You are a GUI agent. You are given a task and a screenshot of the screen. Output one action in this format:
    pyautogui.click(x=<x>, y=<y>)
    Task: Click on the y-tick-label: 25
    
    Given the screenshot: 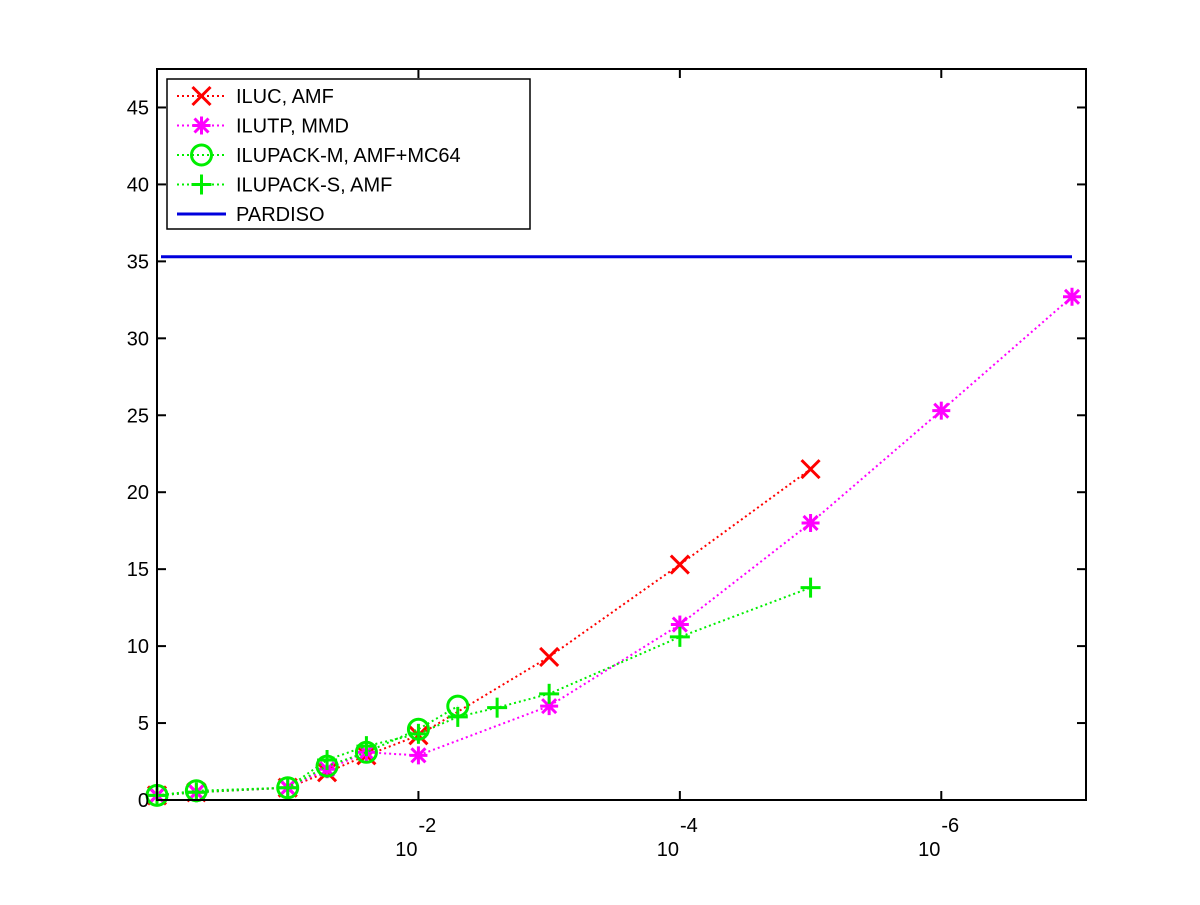 What is the action you would take?
    pyautogui.click(x=138, y=416)
    